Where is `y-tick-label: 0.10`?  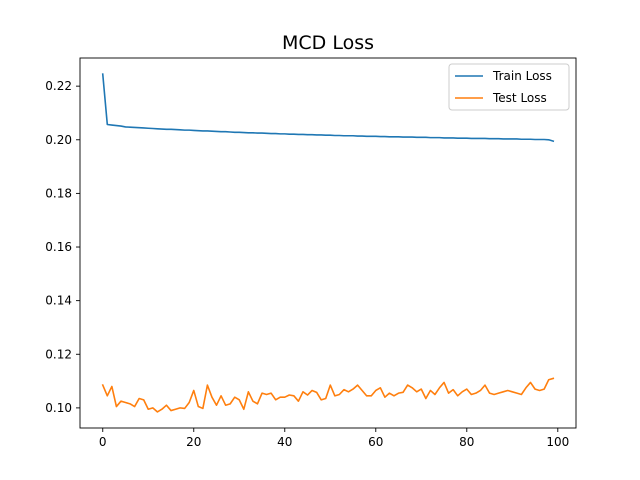 y-tick-label: 0.10 is located at coordinates (58, 408).